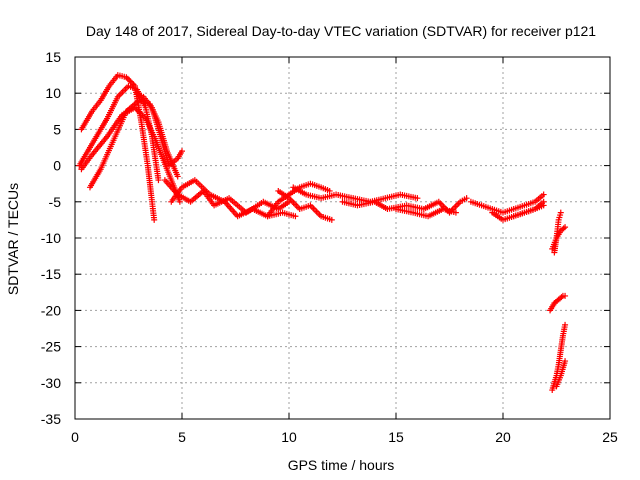 This screenshot has width=640, height=480. Describe the element at coordinates (503, 437) in the screenshot. I see `x-tick-label: 20` at that location.